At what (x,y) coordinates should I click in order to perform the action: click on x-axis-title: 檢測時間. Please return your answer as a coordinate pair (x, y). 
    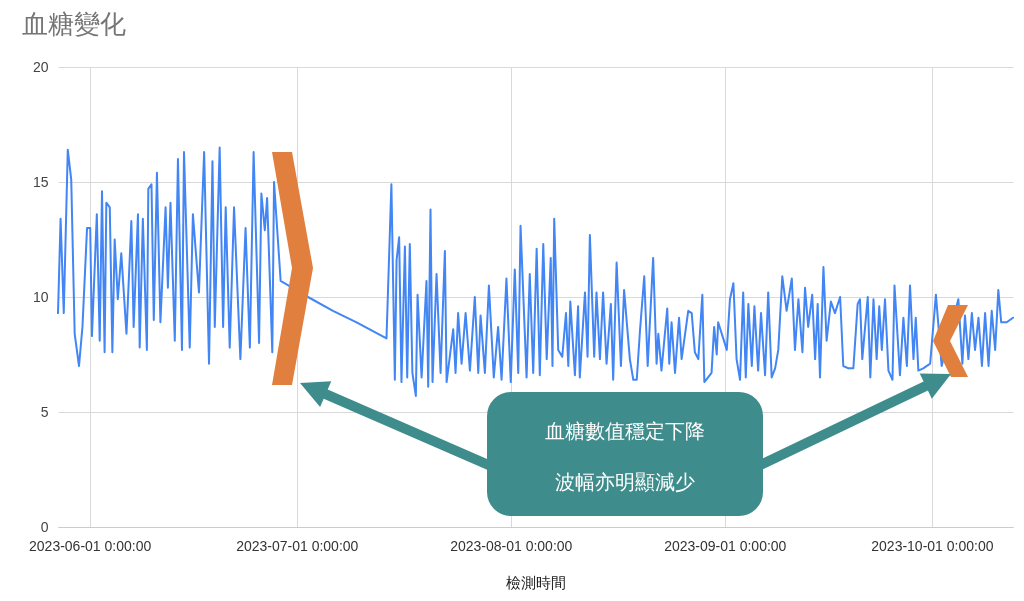
    Looking at the image, I should click on (536, 582).